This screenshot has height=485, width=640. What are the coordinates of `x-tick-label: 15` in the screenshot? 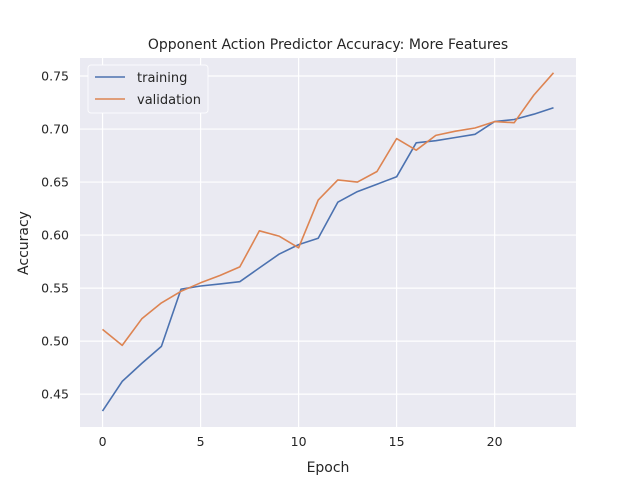 It's located at (397, 441).